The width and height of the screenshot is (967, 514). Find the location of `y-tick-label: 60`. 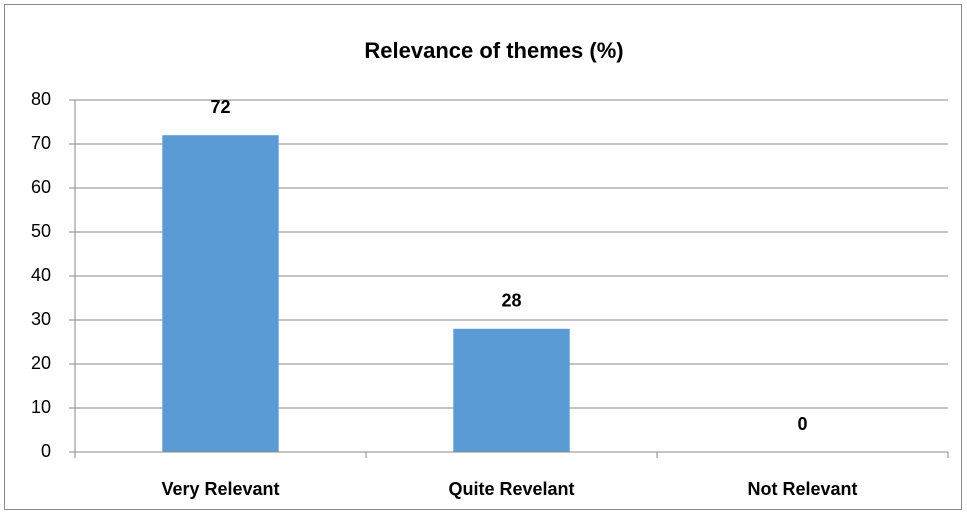

y-tick-label: 60 is located at coordinates (41, 187).